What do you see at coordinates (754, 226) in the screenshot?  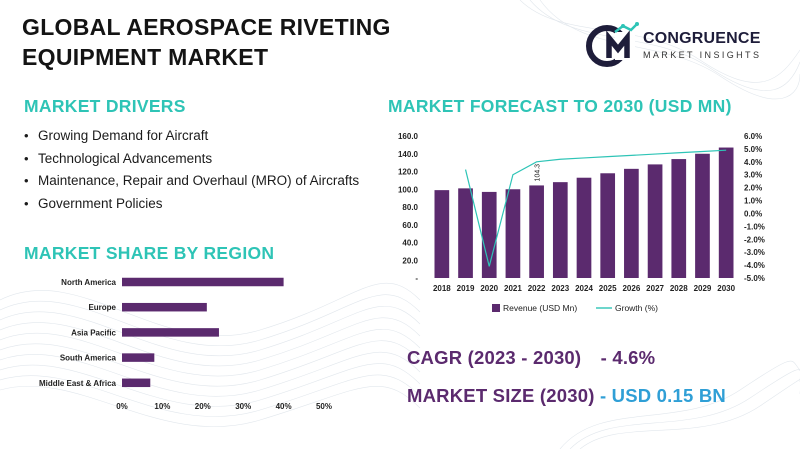 I see `y2-tick-label: -1.0%` at bounding box center [754, 226].